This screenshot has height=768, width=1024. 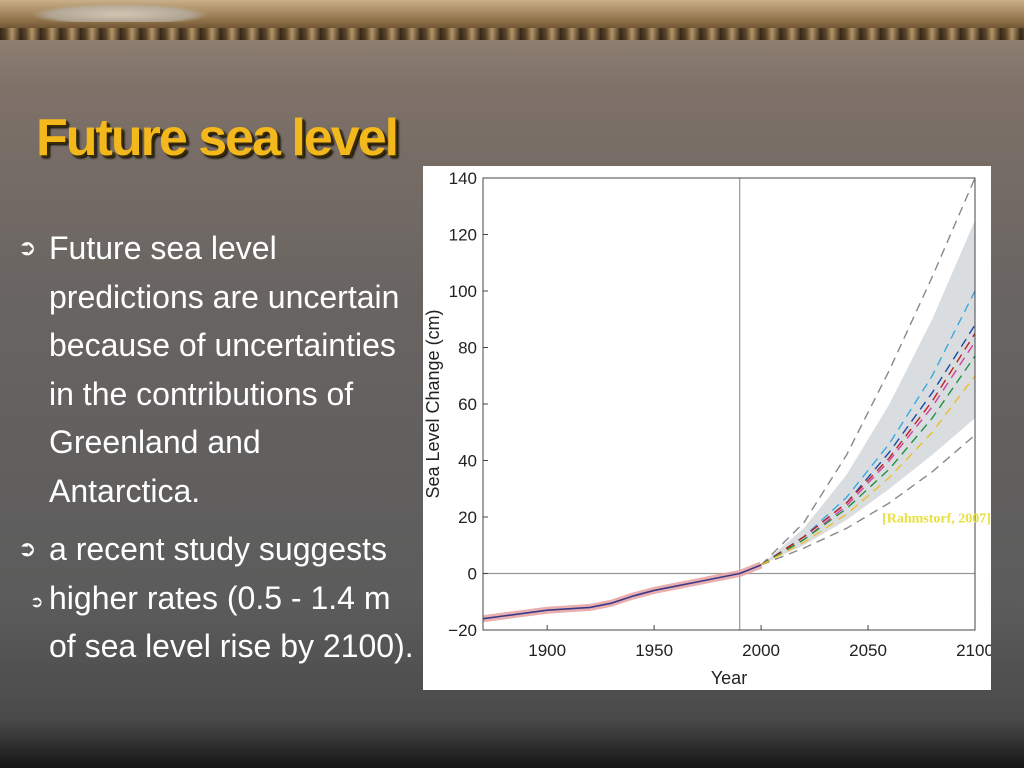 What do you see at coordinates (973, 650) in the screenshot?
I see `x-tick-label: 2100` at bounding box center [973, 650].